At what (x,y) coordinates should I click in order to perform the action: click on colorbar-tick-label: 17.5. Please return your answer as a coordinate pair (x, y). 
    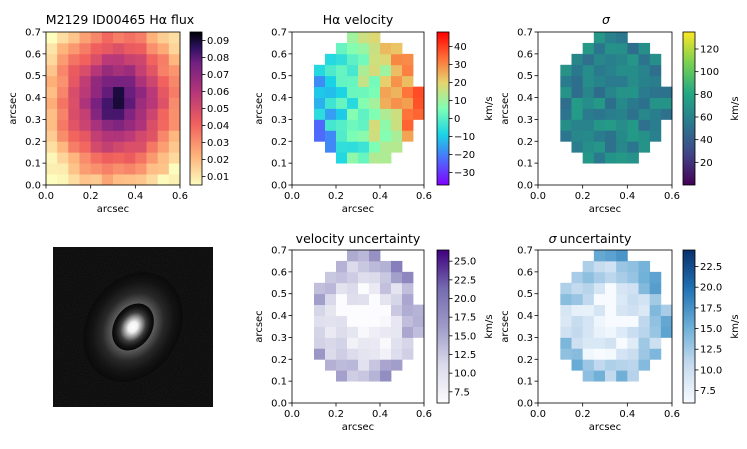
    Looking at the image, I should click on (711, 308).